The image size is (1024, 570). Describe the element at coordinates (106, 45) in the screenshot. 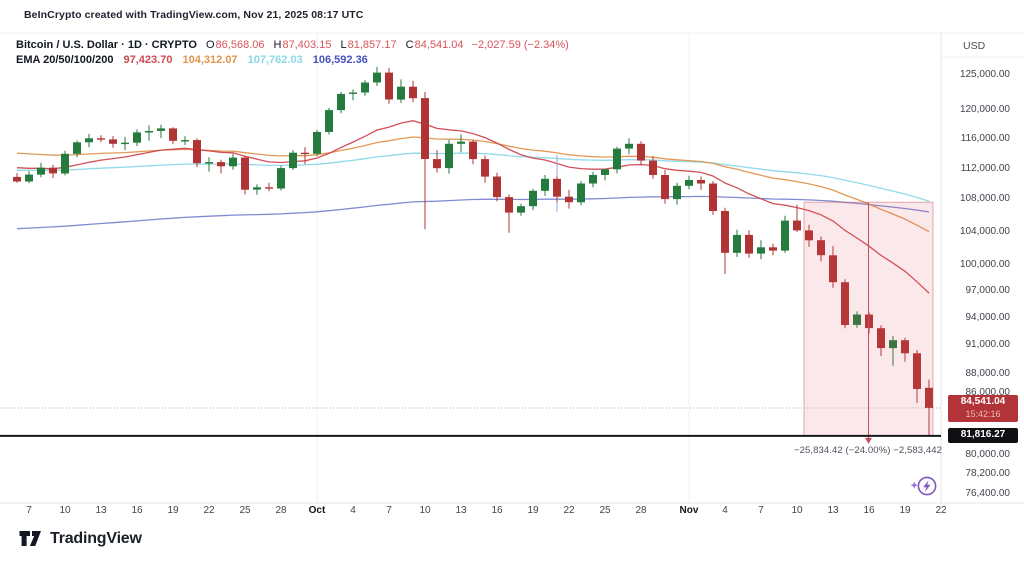

I see `symbol-title: Bitcoin / U.S. Dollar · 1D · CRYPTO` at that location.